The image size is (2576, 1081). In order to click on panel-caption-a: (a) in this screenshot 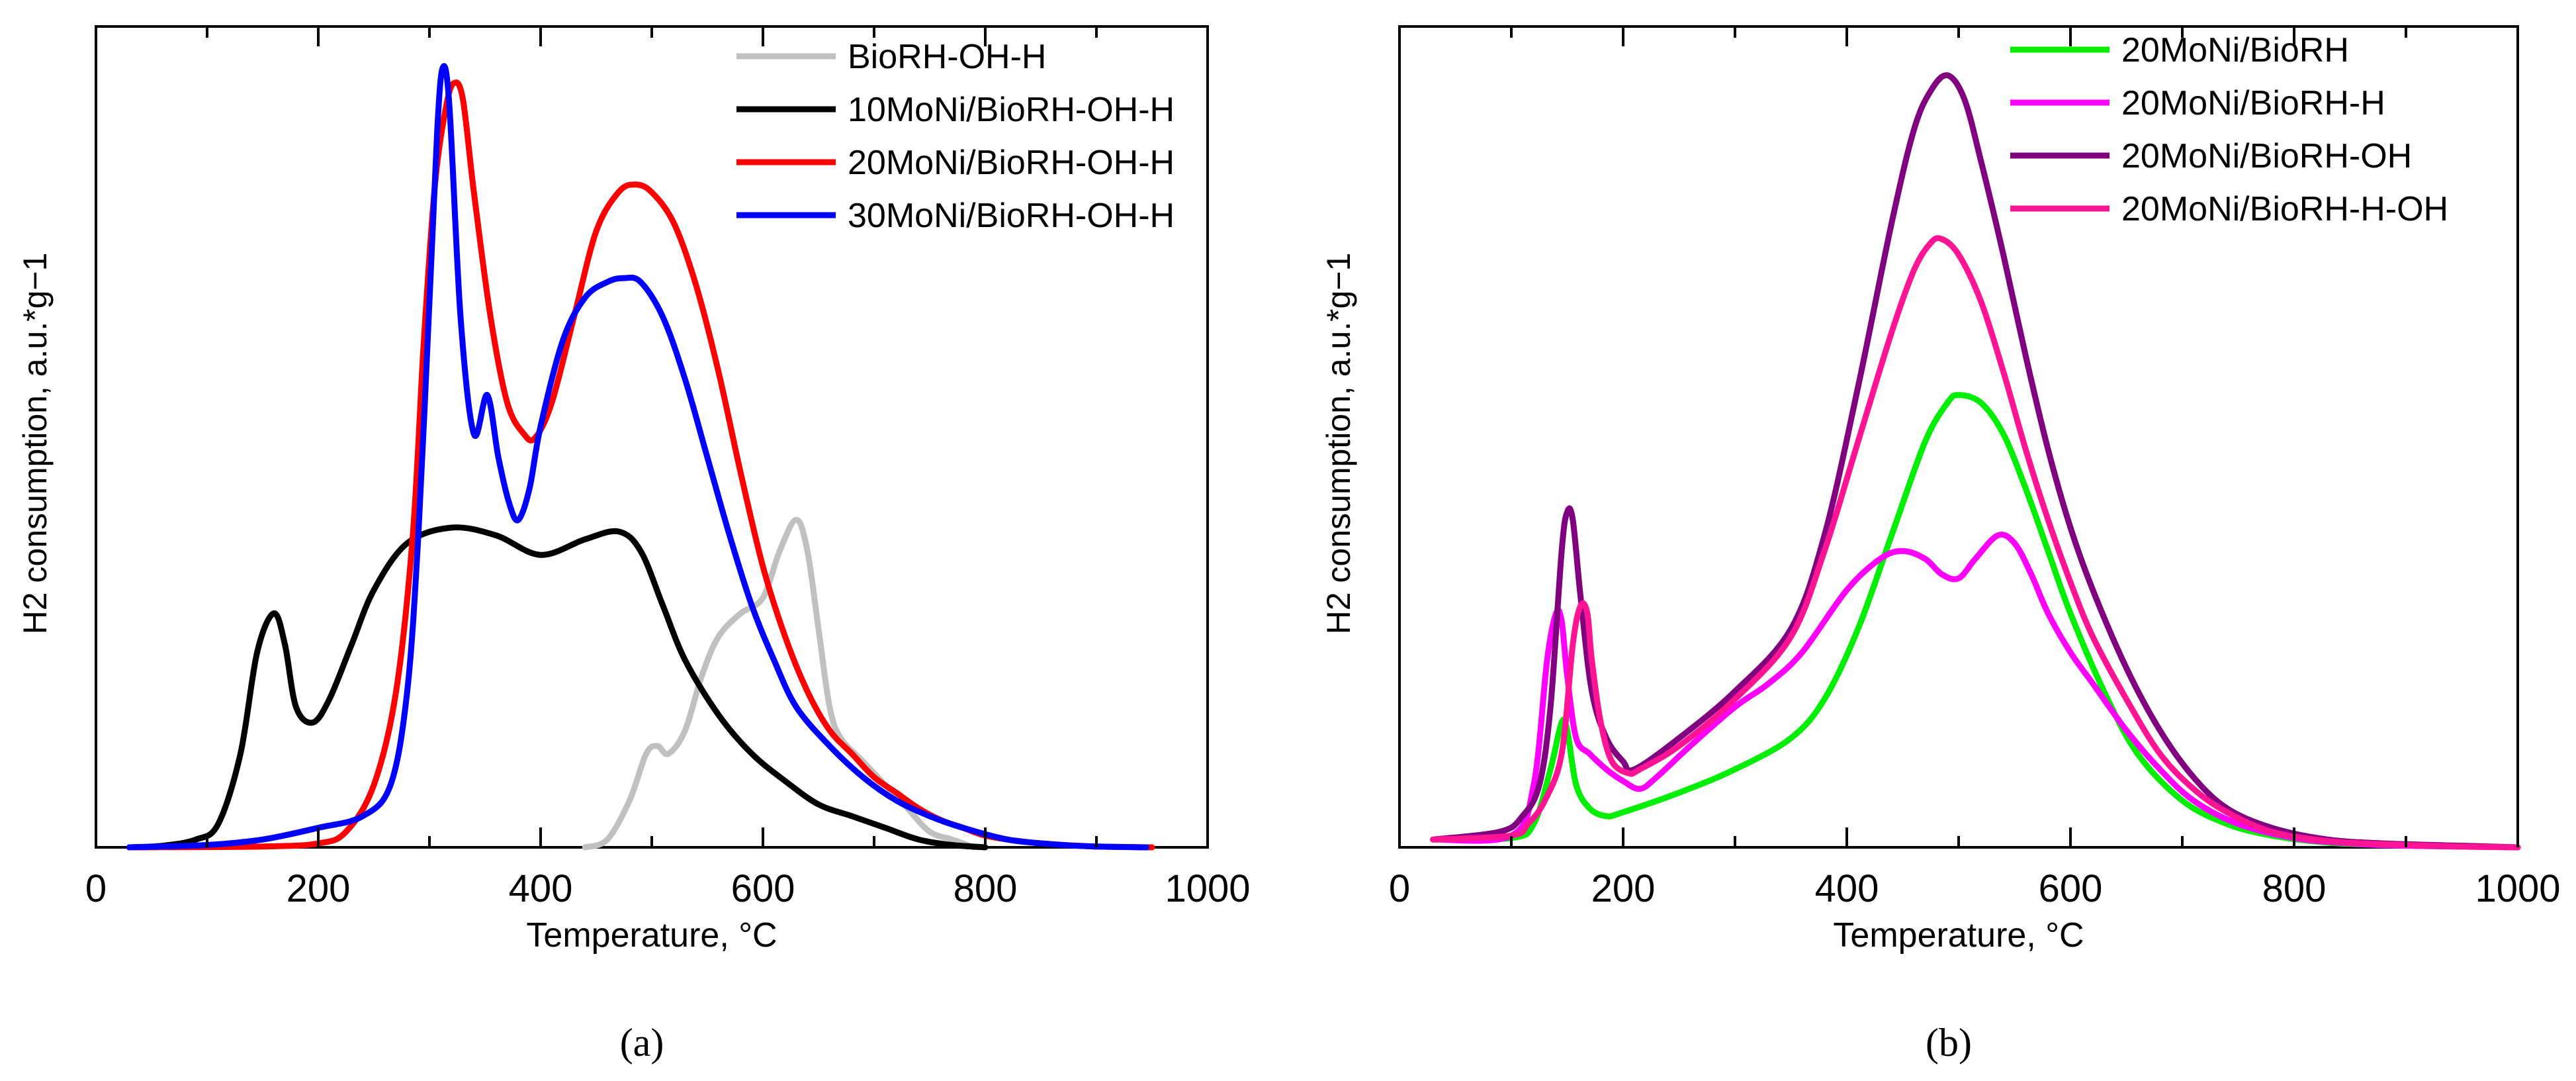, I will do `click(642, 1042)`.